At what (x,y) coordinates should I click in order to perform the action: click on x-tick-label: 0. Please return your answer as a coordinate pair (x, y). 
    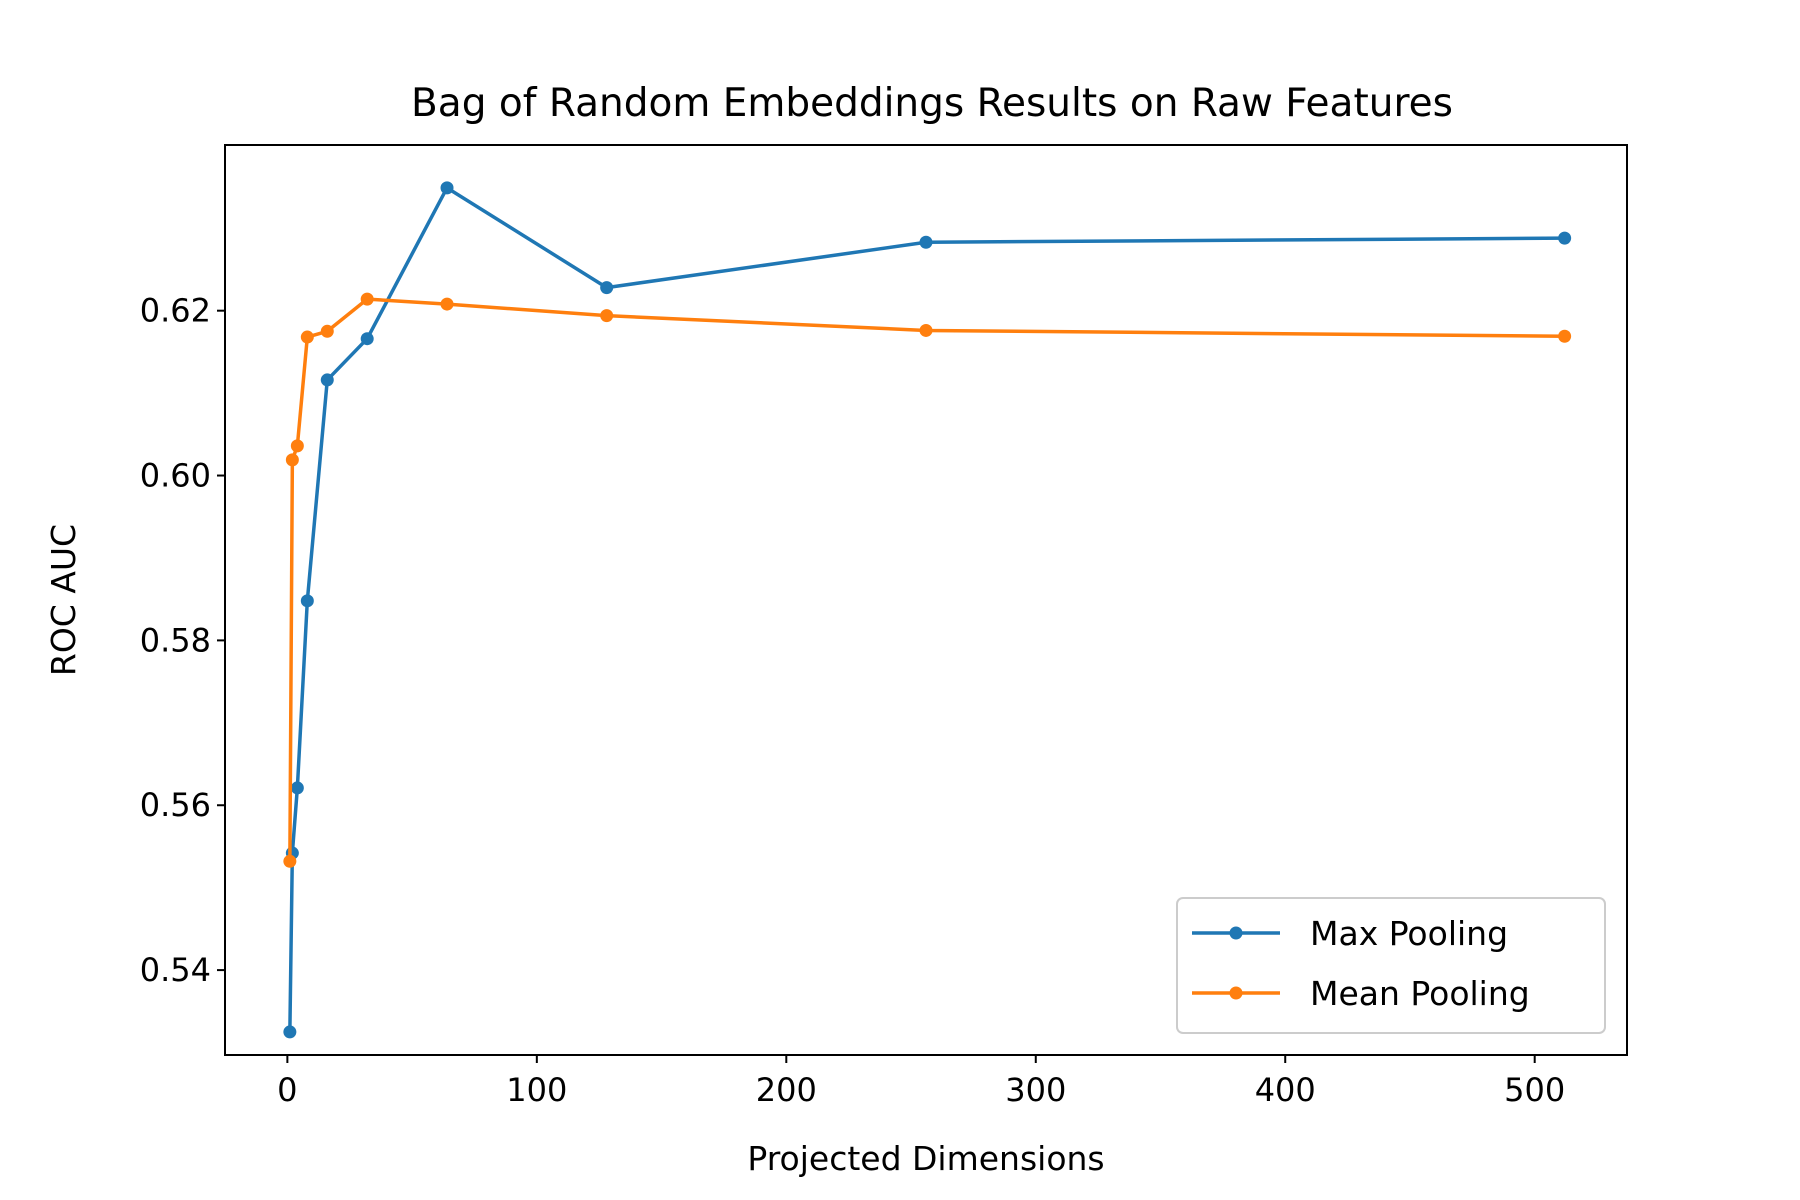
    Looking at the image, I should click on (287, 1090).